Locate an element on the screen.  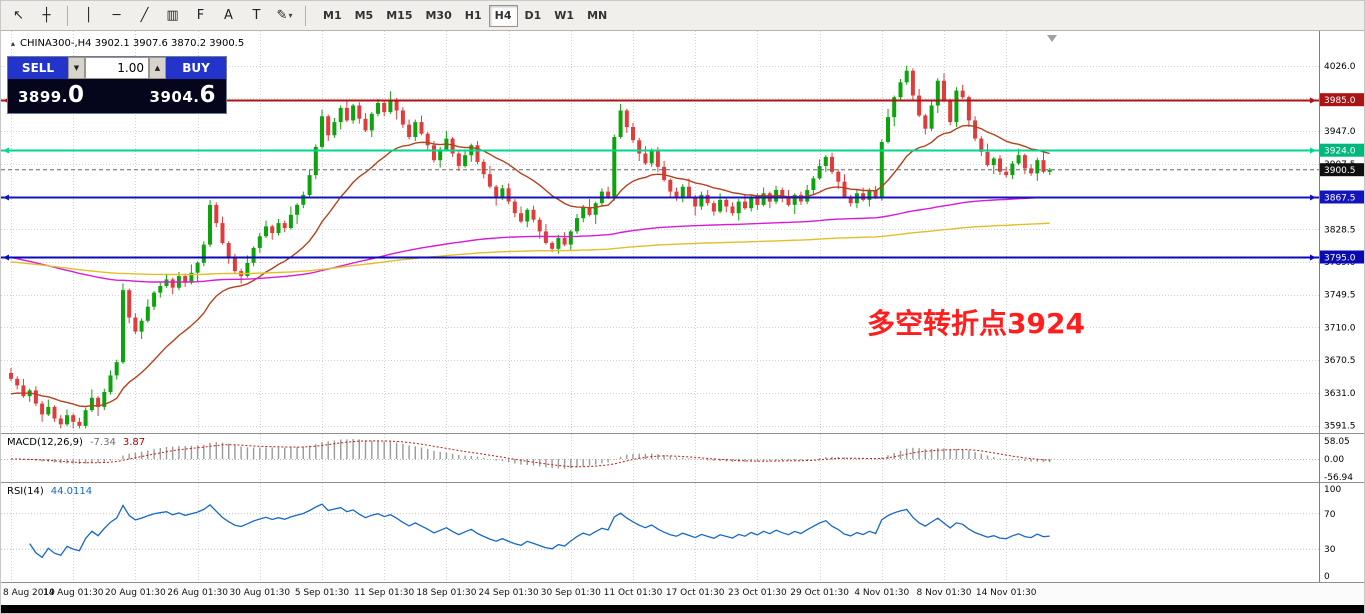
timeframe-m1-button: M1 is located at coordinates (332, 16).